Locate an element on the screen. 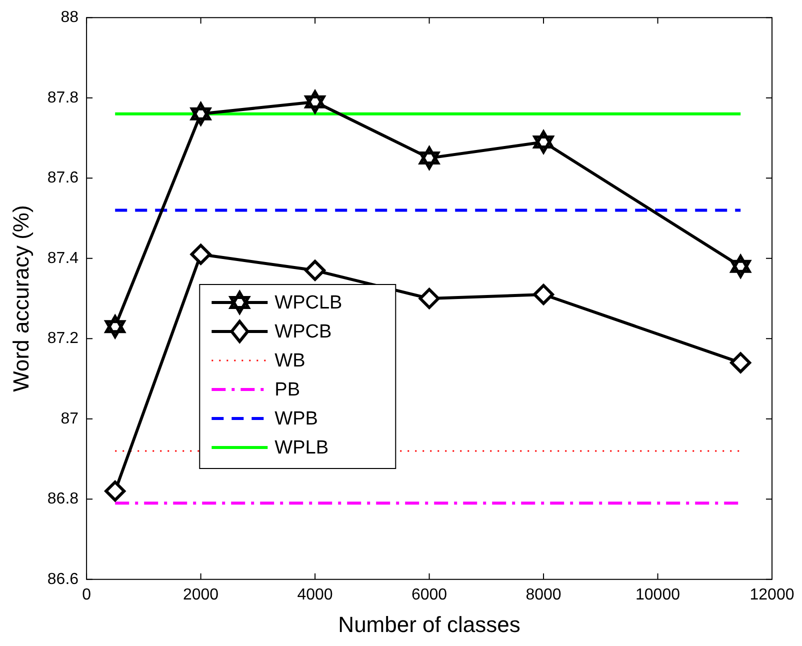  y-tick-label: 87.8 is located at coordinates (63, 97).